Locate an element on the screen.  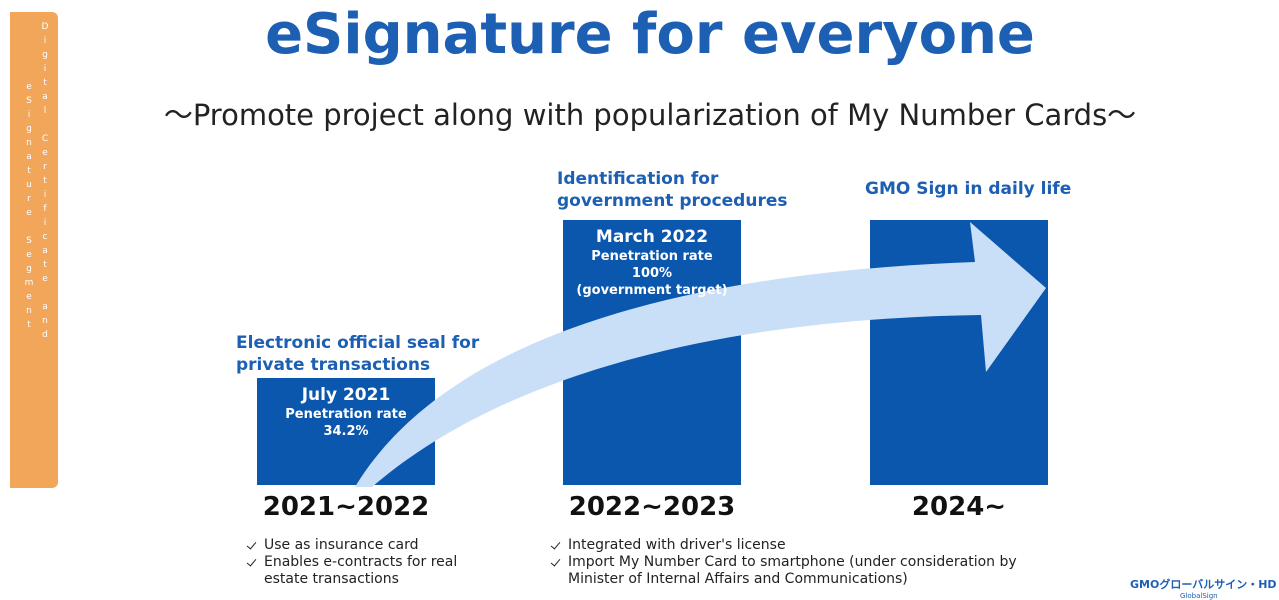
heading-line: GMO Sign in daily life is located at coordinates (968, 189).